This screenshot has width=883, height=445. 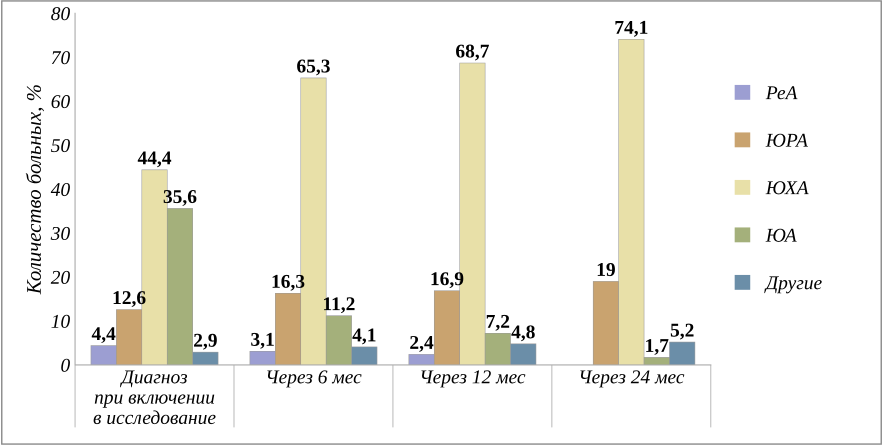 I want to click on data-label: 35,6, so click(x=180, y=198).